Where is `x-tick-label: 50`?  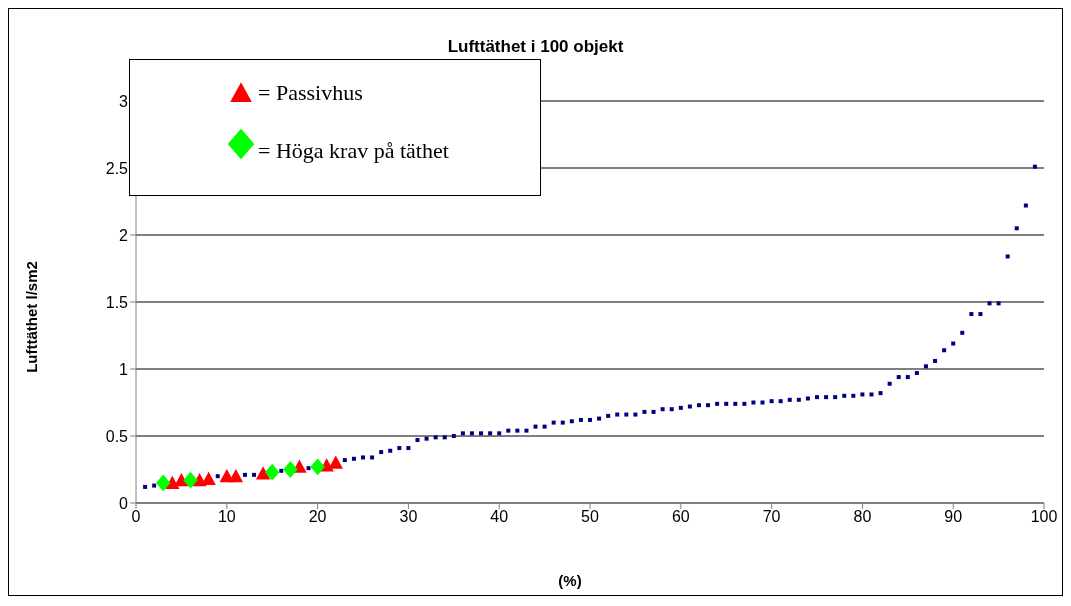
x-tick-label: 50 is located at coordinates (590, 517).